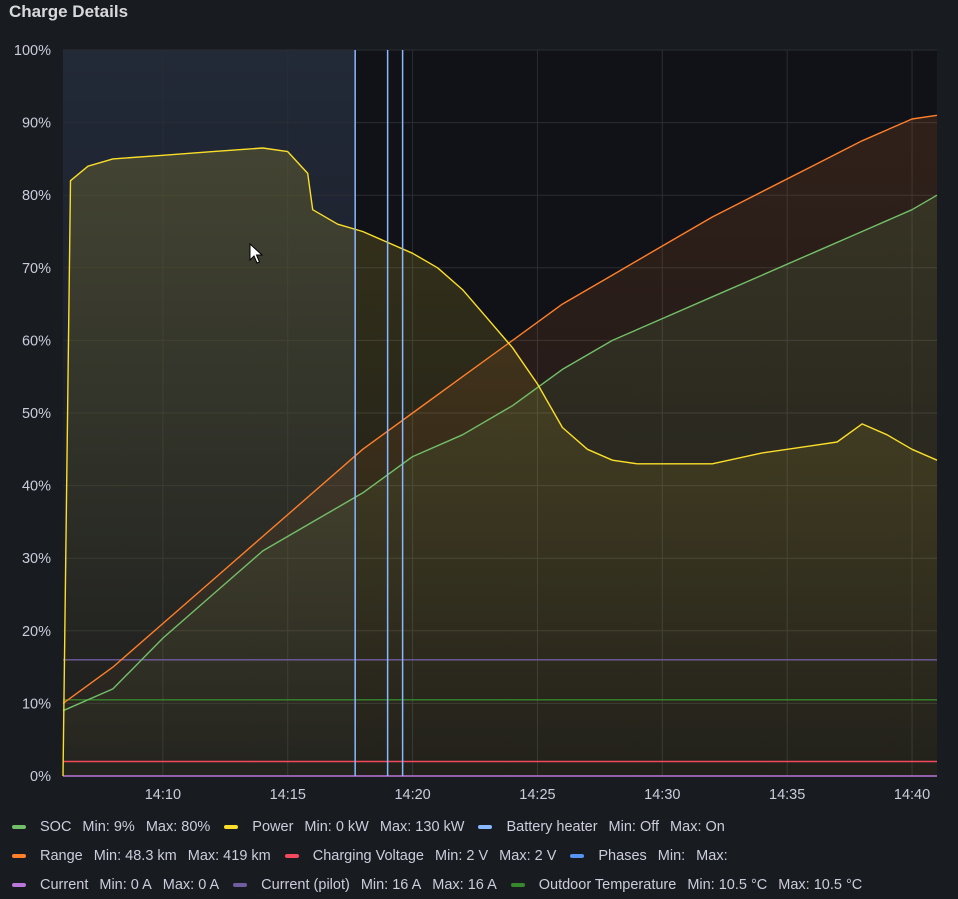  What do you see at coordinates (229, 855) in the screenshot?
I see `legend-max: Max: 419 km` at bounding box center [229, 855].